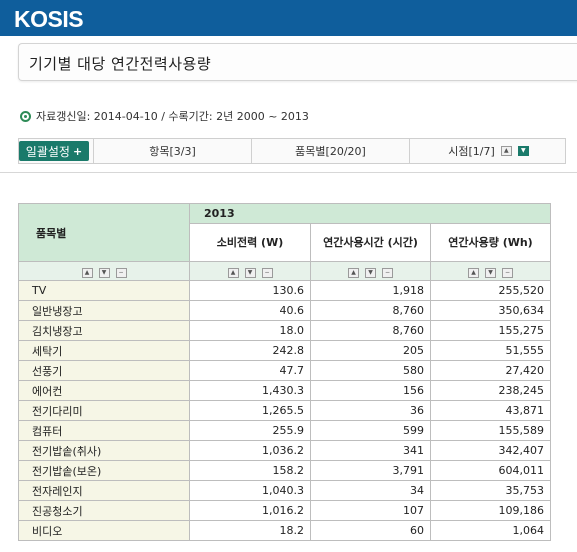 This screenshot has width=577, height=552. I want to click on table-row: 진공청소기 1,016.2 107 109,186, so click(284, 510).